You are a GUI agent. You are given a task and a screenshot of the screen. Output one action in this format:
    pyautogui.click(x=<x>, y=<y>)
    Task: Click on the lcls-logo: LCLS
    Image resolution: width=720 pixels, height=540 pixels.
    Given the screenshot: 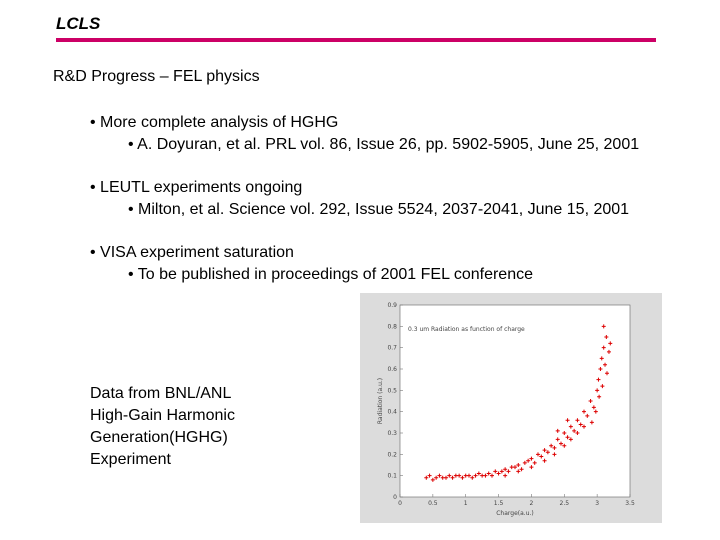 What is the action you would take?
    pyautogui.click(x=78, y=23)
    